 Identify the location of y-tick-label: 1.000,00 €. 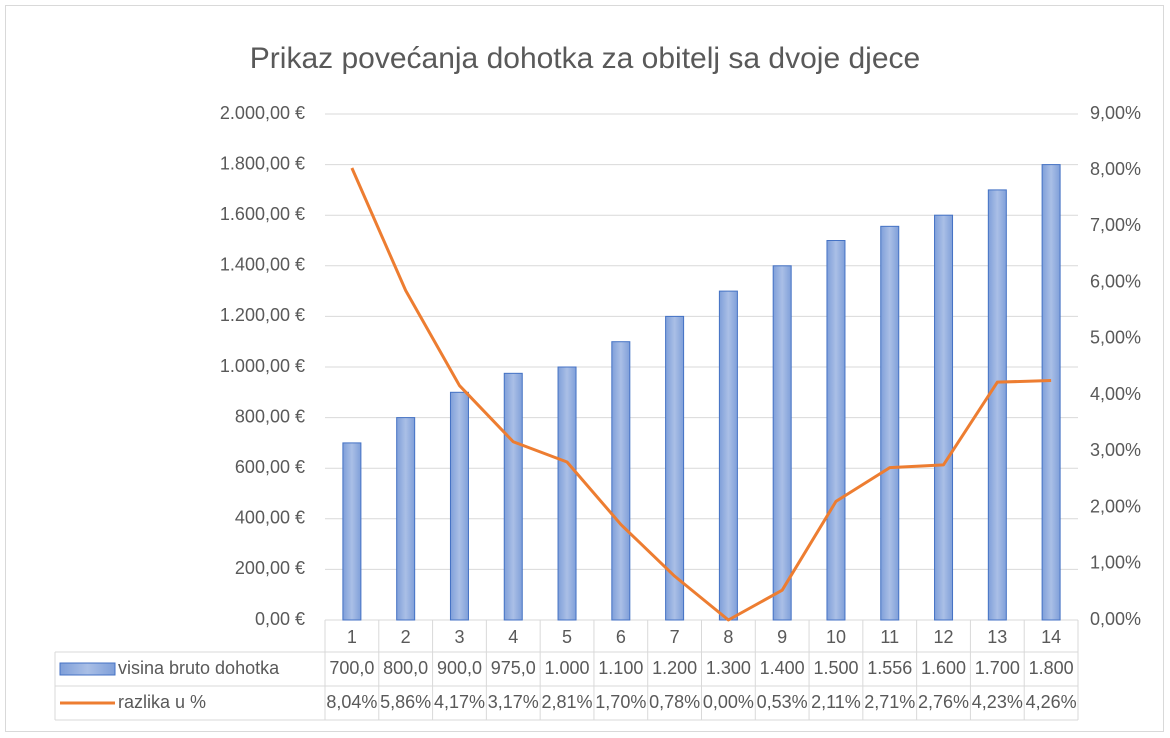
(262, 366).